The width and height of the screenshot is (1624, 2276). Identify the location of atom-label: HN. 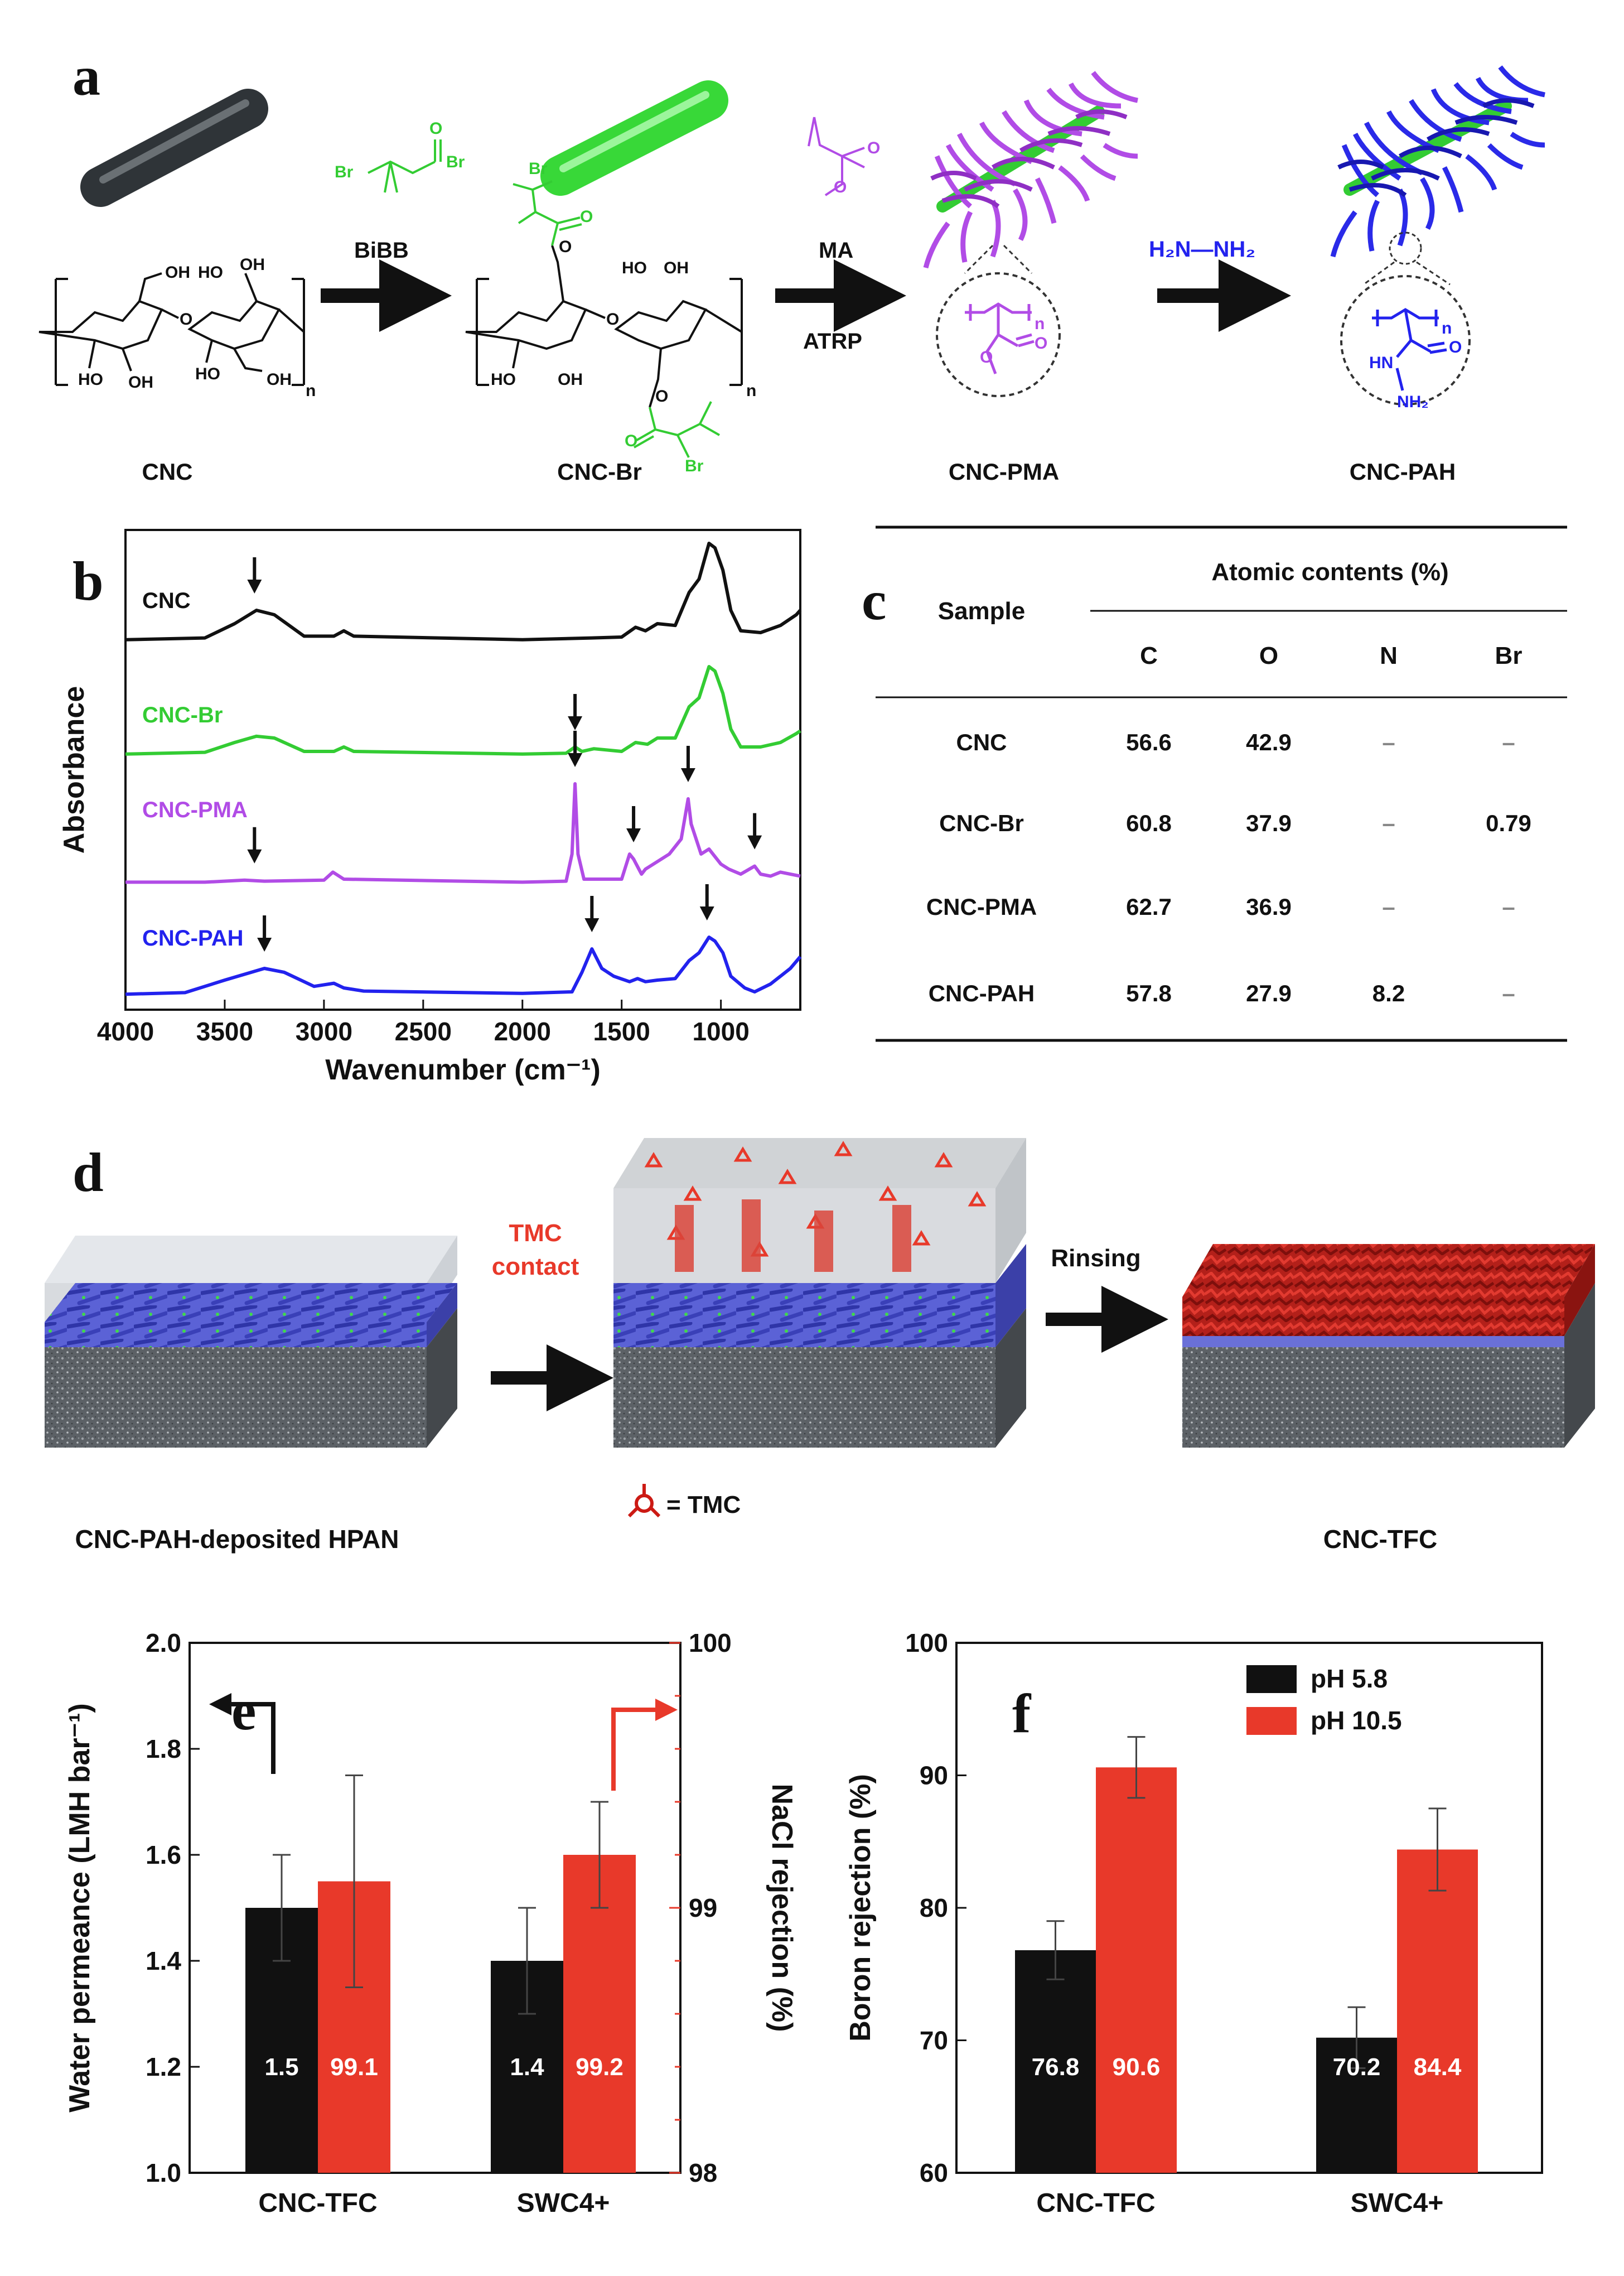
(1381, 363).